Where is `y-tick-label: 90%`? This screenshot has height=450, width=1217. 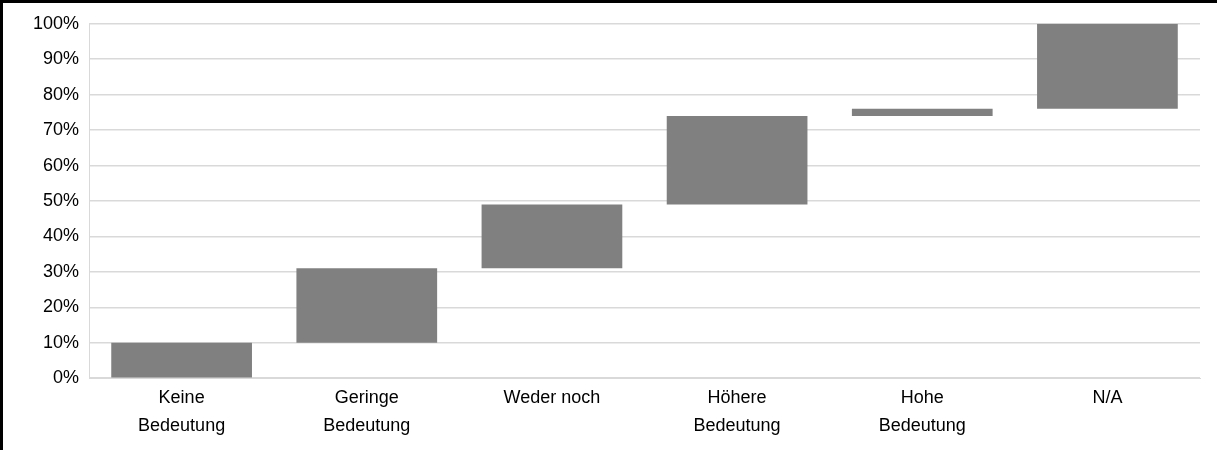 y-tick-label: 90% is located at coordinates (61, 58).